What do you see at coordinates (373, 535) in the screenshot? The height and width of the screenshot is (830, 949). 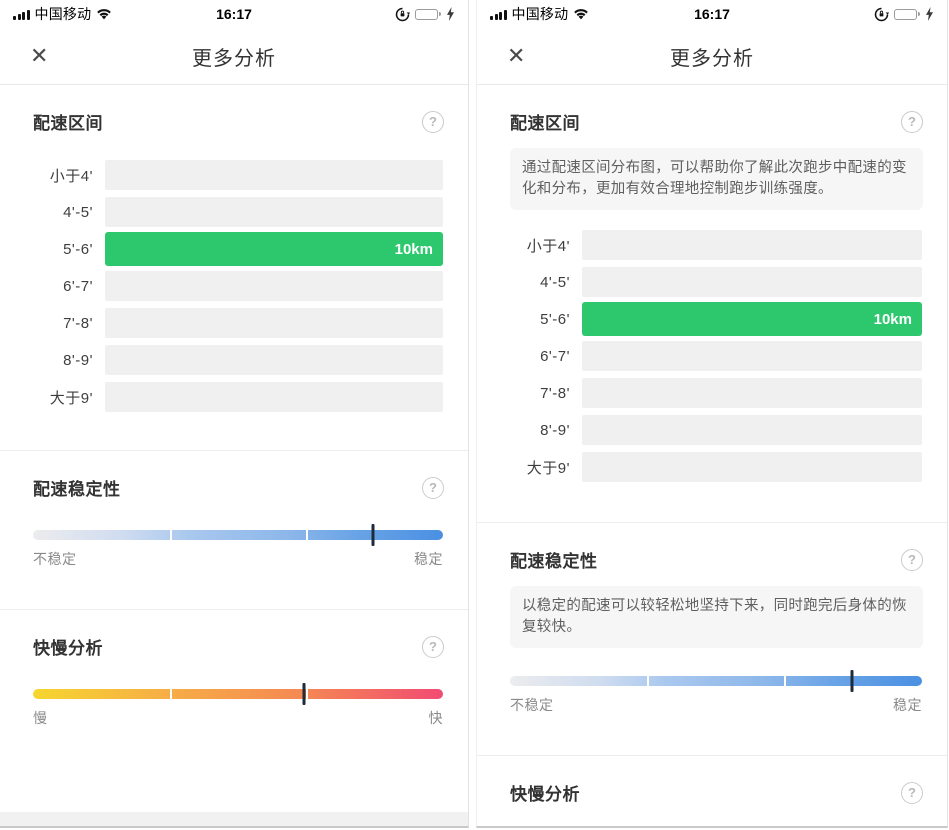 I see `stability-position-marker` at bounding box center [373, 535].